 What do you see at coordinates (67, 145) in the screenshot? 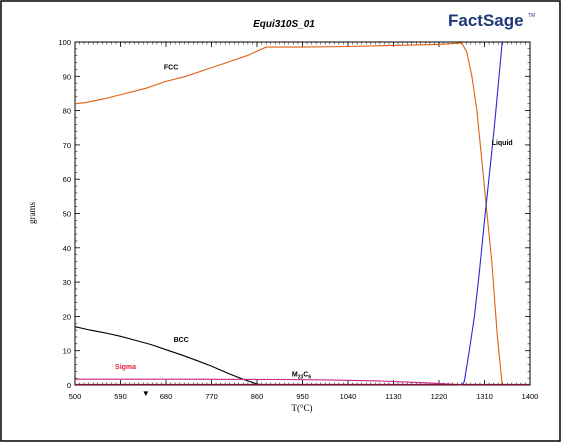
I see `y-tick-label: 70` at bounding box center [67, 145].